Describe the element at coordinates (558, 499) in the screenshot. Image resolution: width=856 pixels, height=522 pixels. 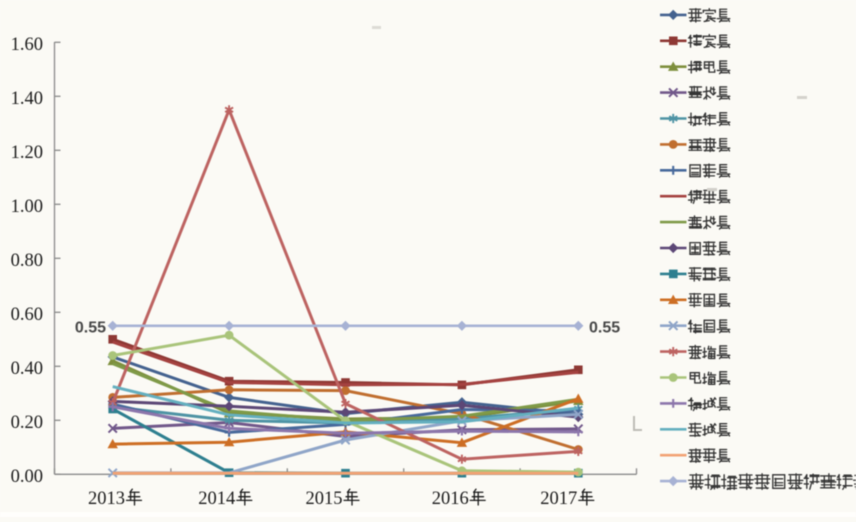
I see `svg-text: 2017` at that location.